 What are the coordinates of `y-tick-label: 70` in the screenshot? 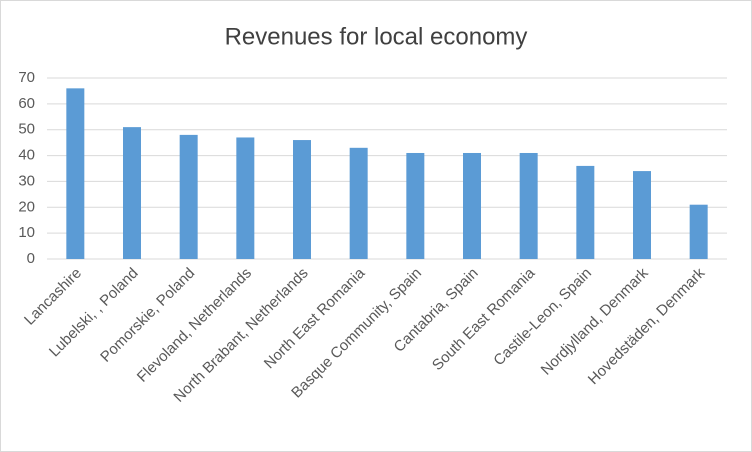 It's located at (26, 77).